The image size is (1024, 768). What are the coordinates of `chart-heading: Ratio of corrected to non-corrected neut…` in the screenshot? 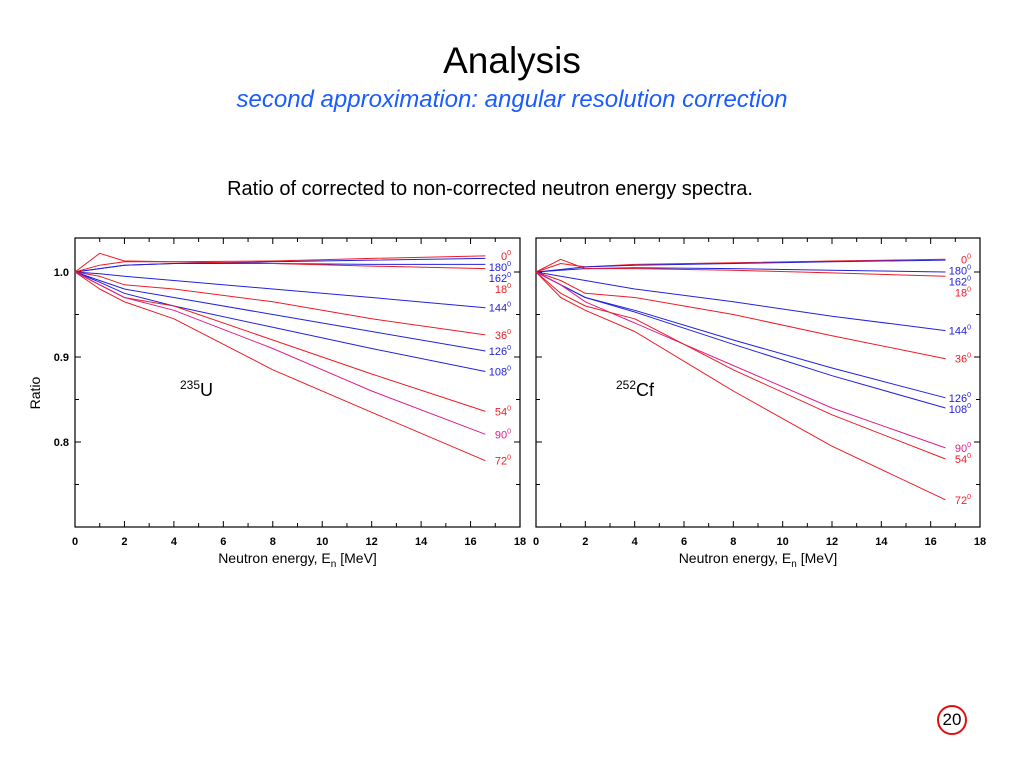 It's located at (490, 189).